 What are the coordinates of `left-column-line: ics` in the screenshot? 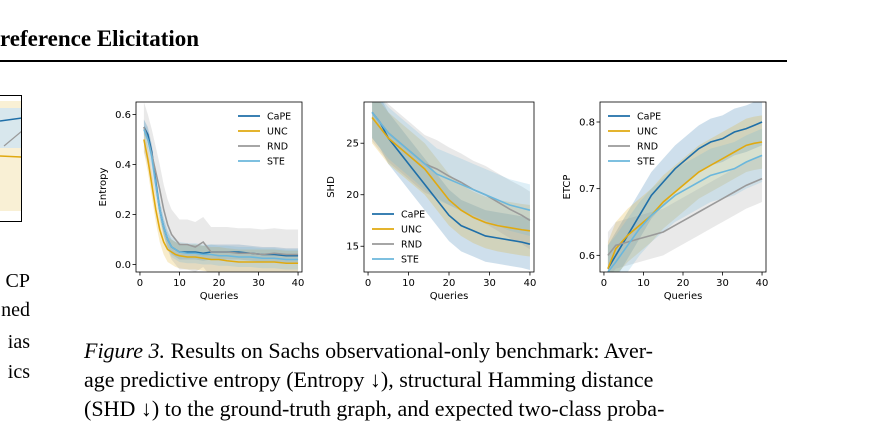 It's located at (18, 372).